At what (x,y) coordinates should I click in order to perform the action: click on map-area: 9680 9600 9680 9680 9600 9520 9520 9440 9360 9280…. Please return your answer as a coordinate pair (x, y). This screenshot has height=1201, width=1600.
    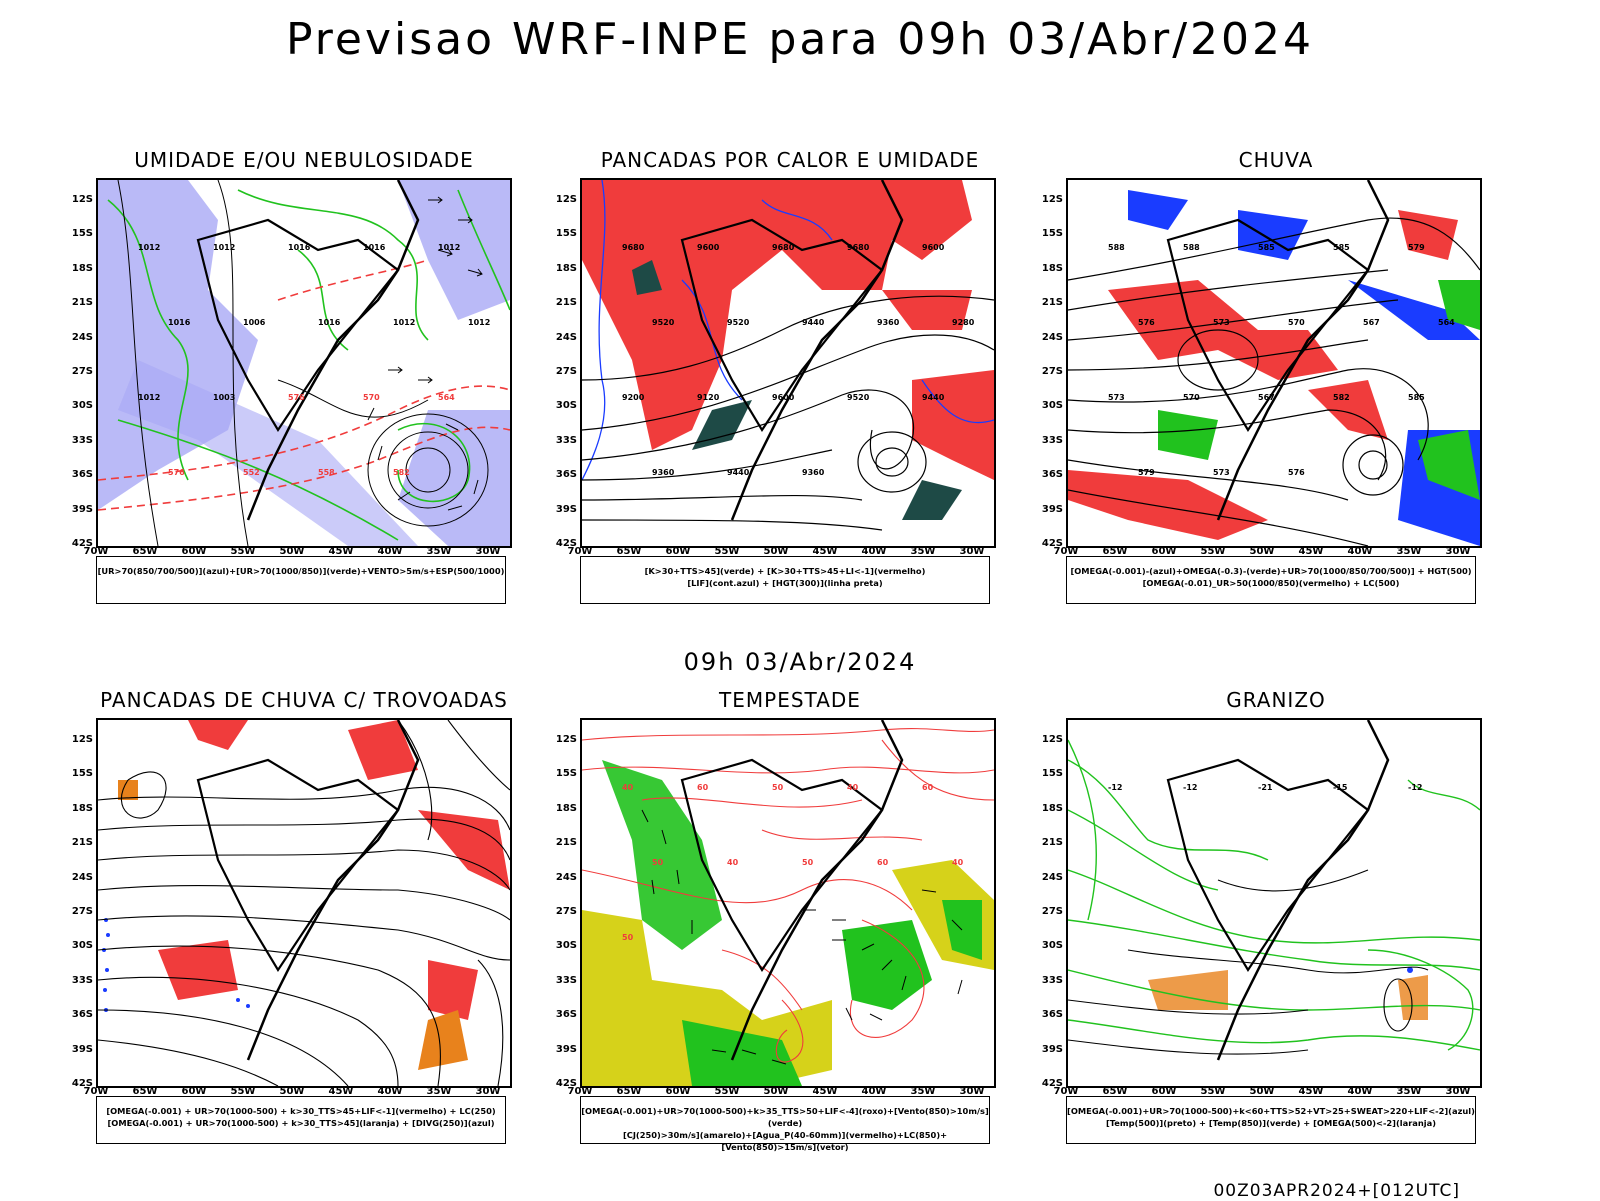
    Looking at the image, I should click on (788, 363).